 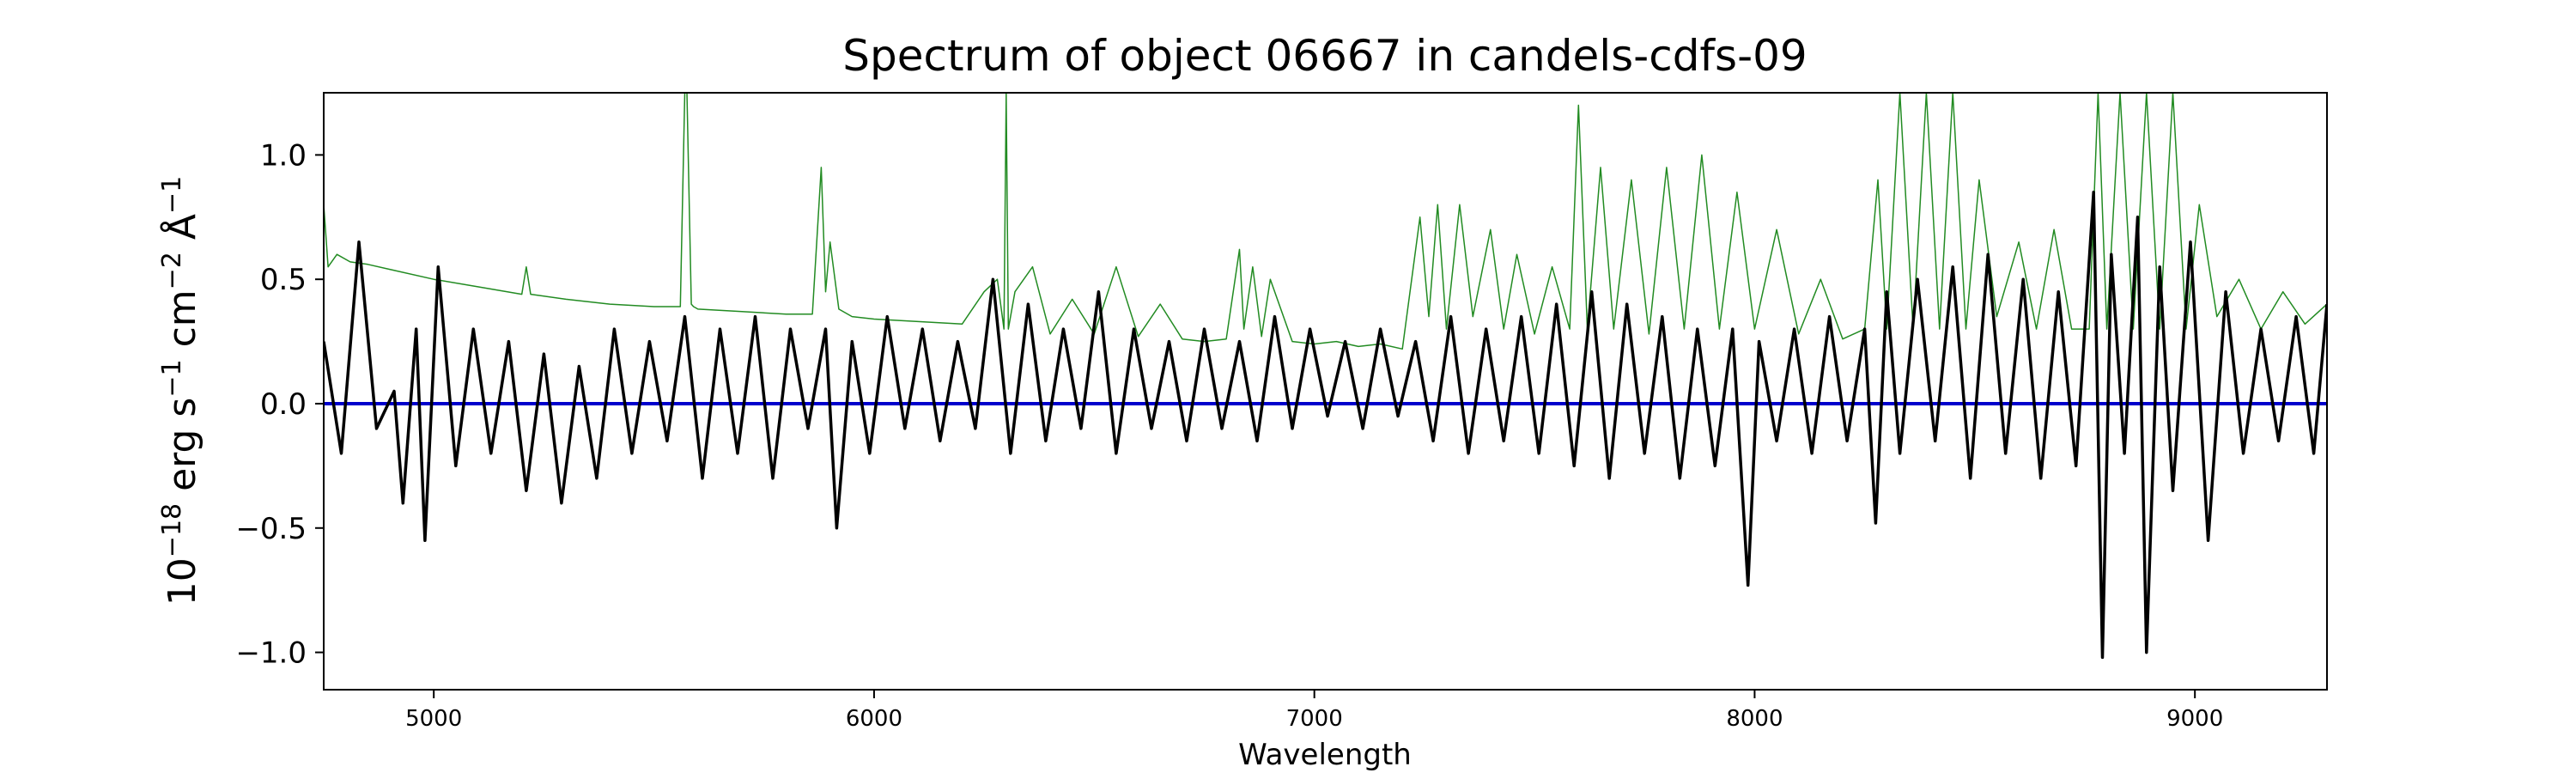 What do you see at coordinates (283, 155) in the screenshot?
I see `y-tick-label: 1.0` at bounding box center [283, 155].